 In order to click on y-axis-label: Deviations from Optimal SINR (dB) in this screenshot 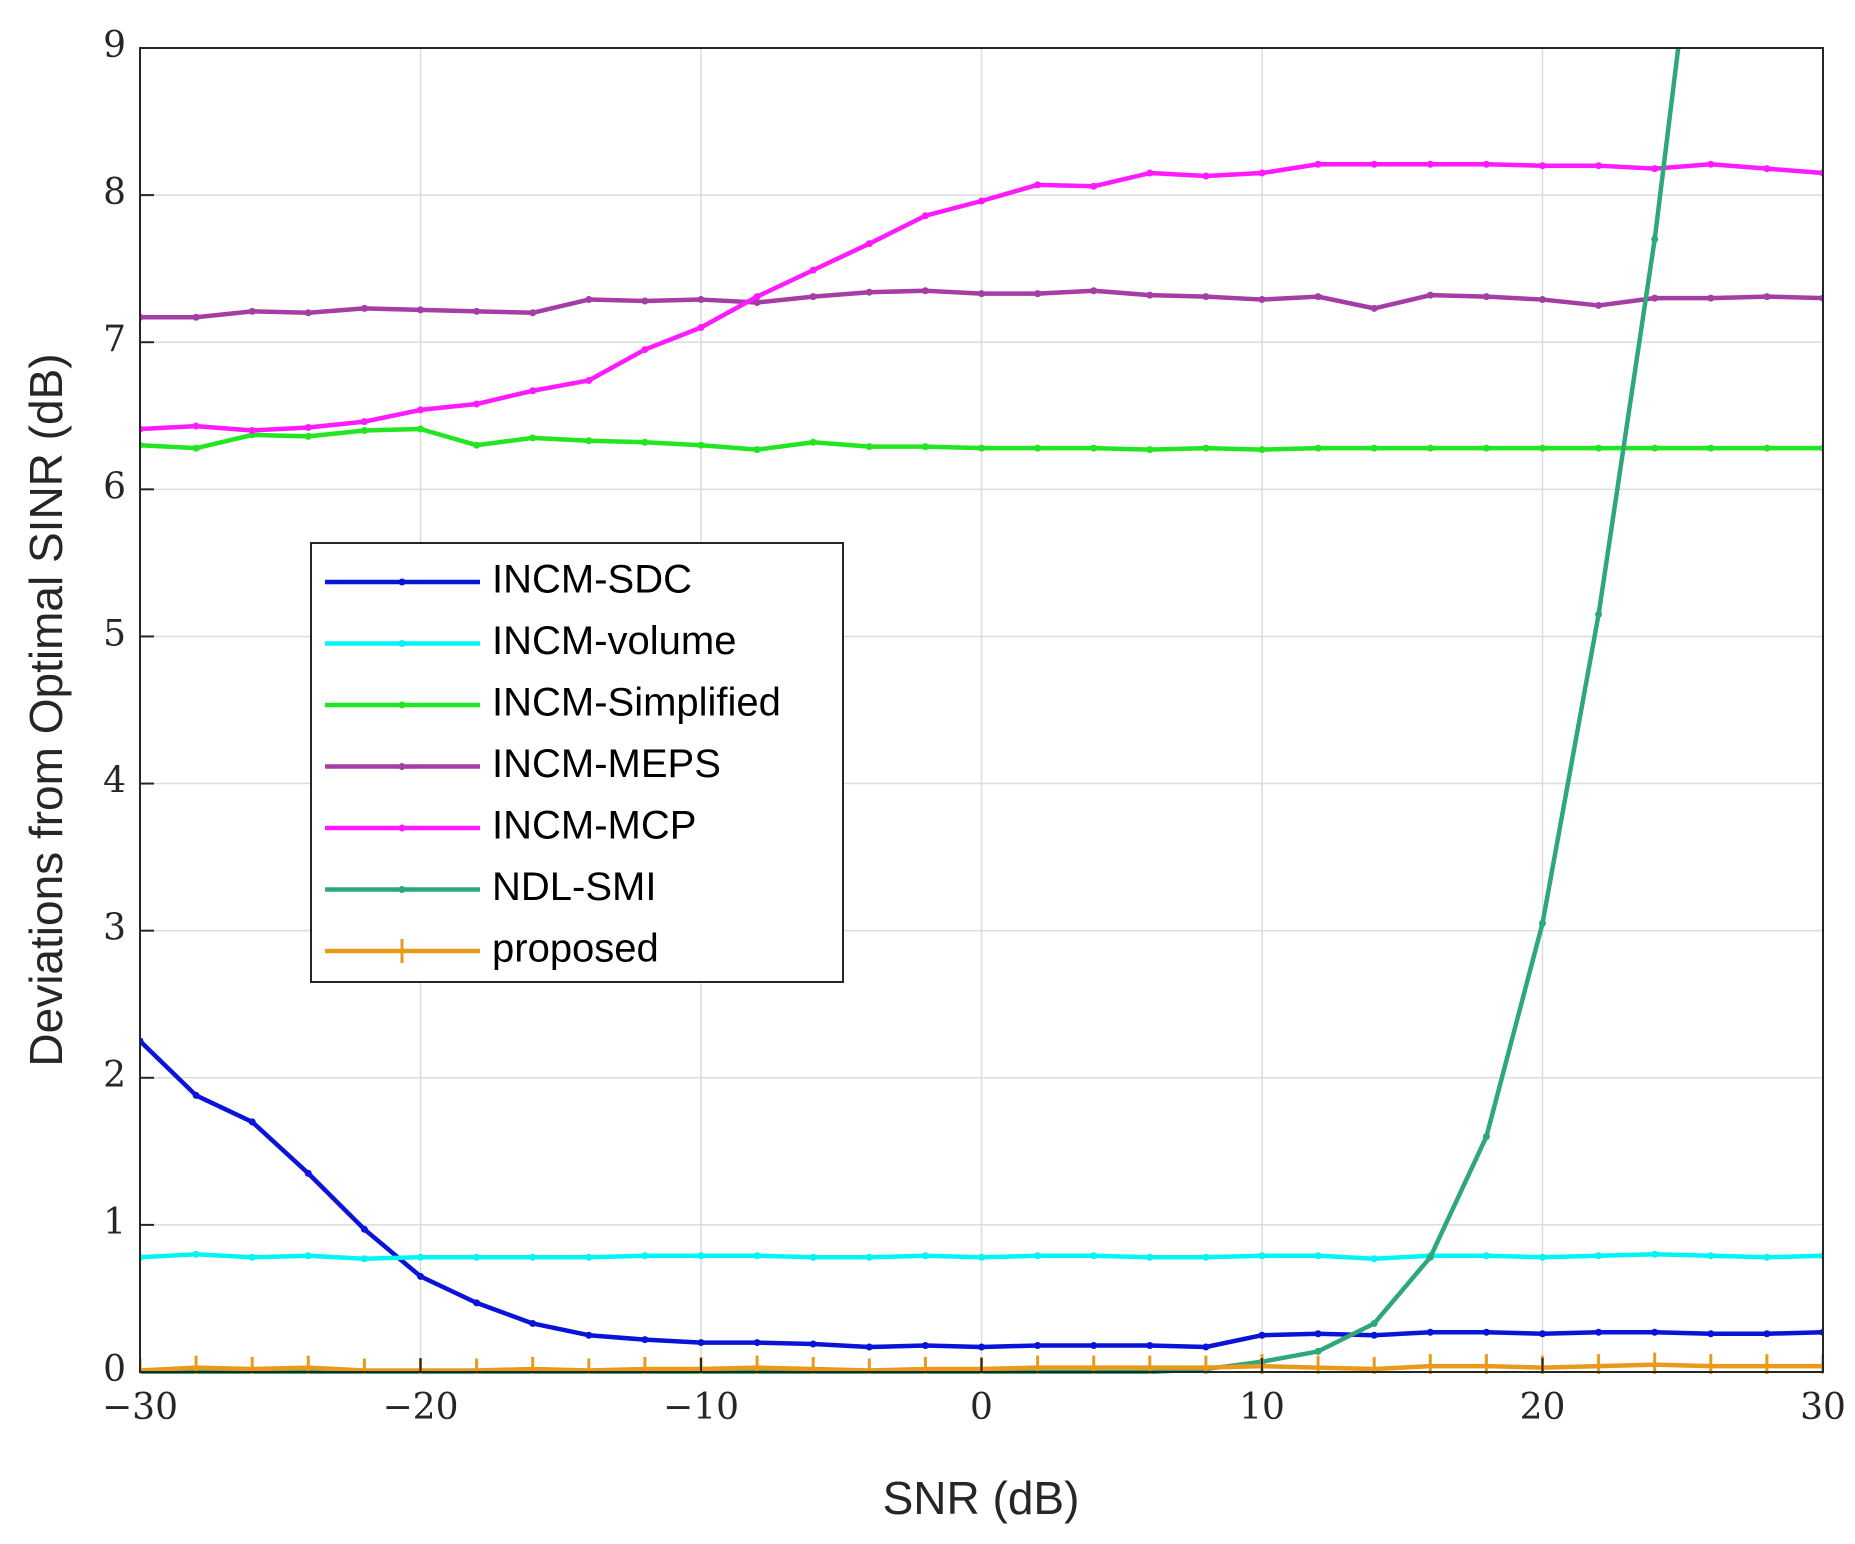, I will do `click(46, 709)`.